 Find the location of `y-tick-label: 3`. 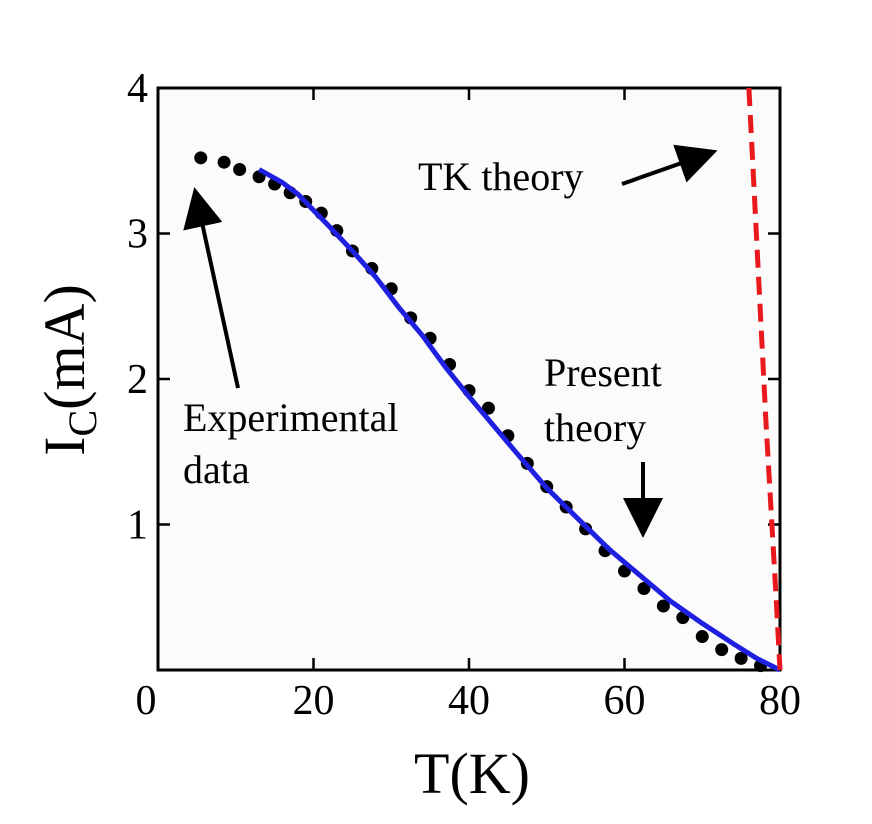

y-tick-label: 3 is located at coordinates (137, 235).